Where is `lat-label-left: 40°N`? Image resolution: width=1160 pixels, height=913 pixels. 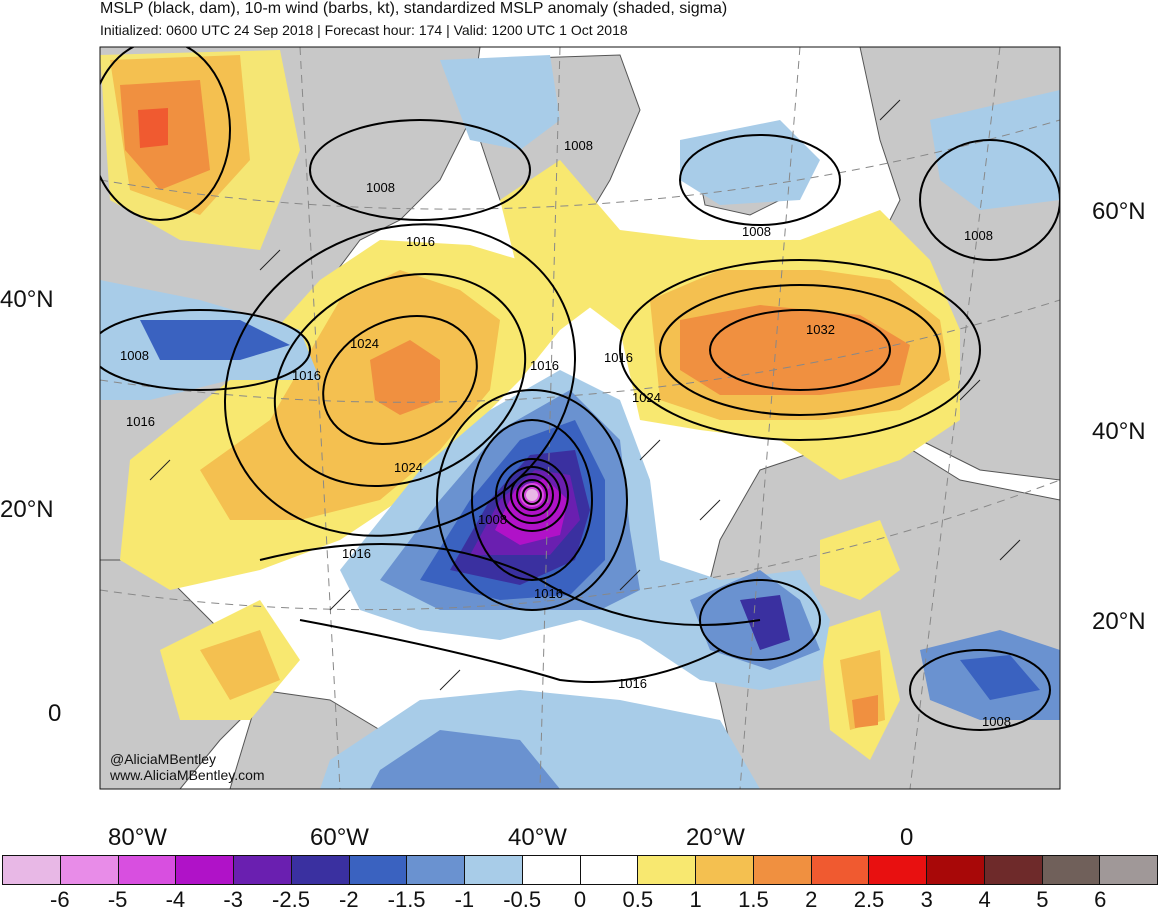
lat-label-left: 40°N is located at coordinates (27, 299).